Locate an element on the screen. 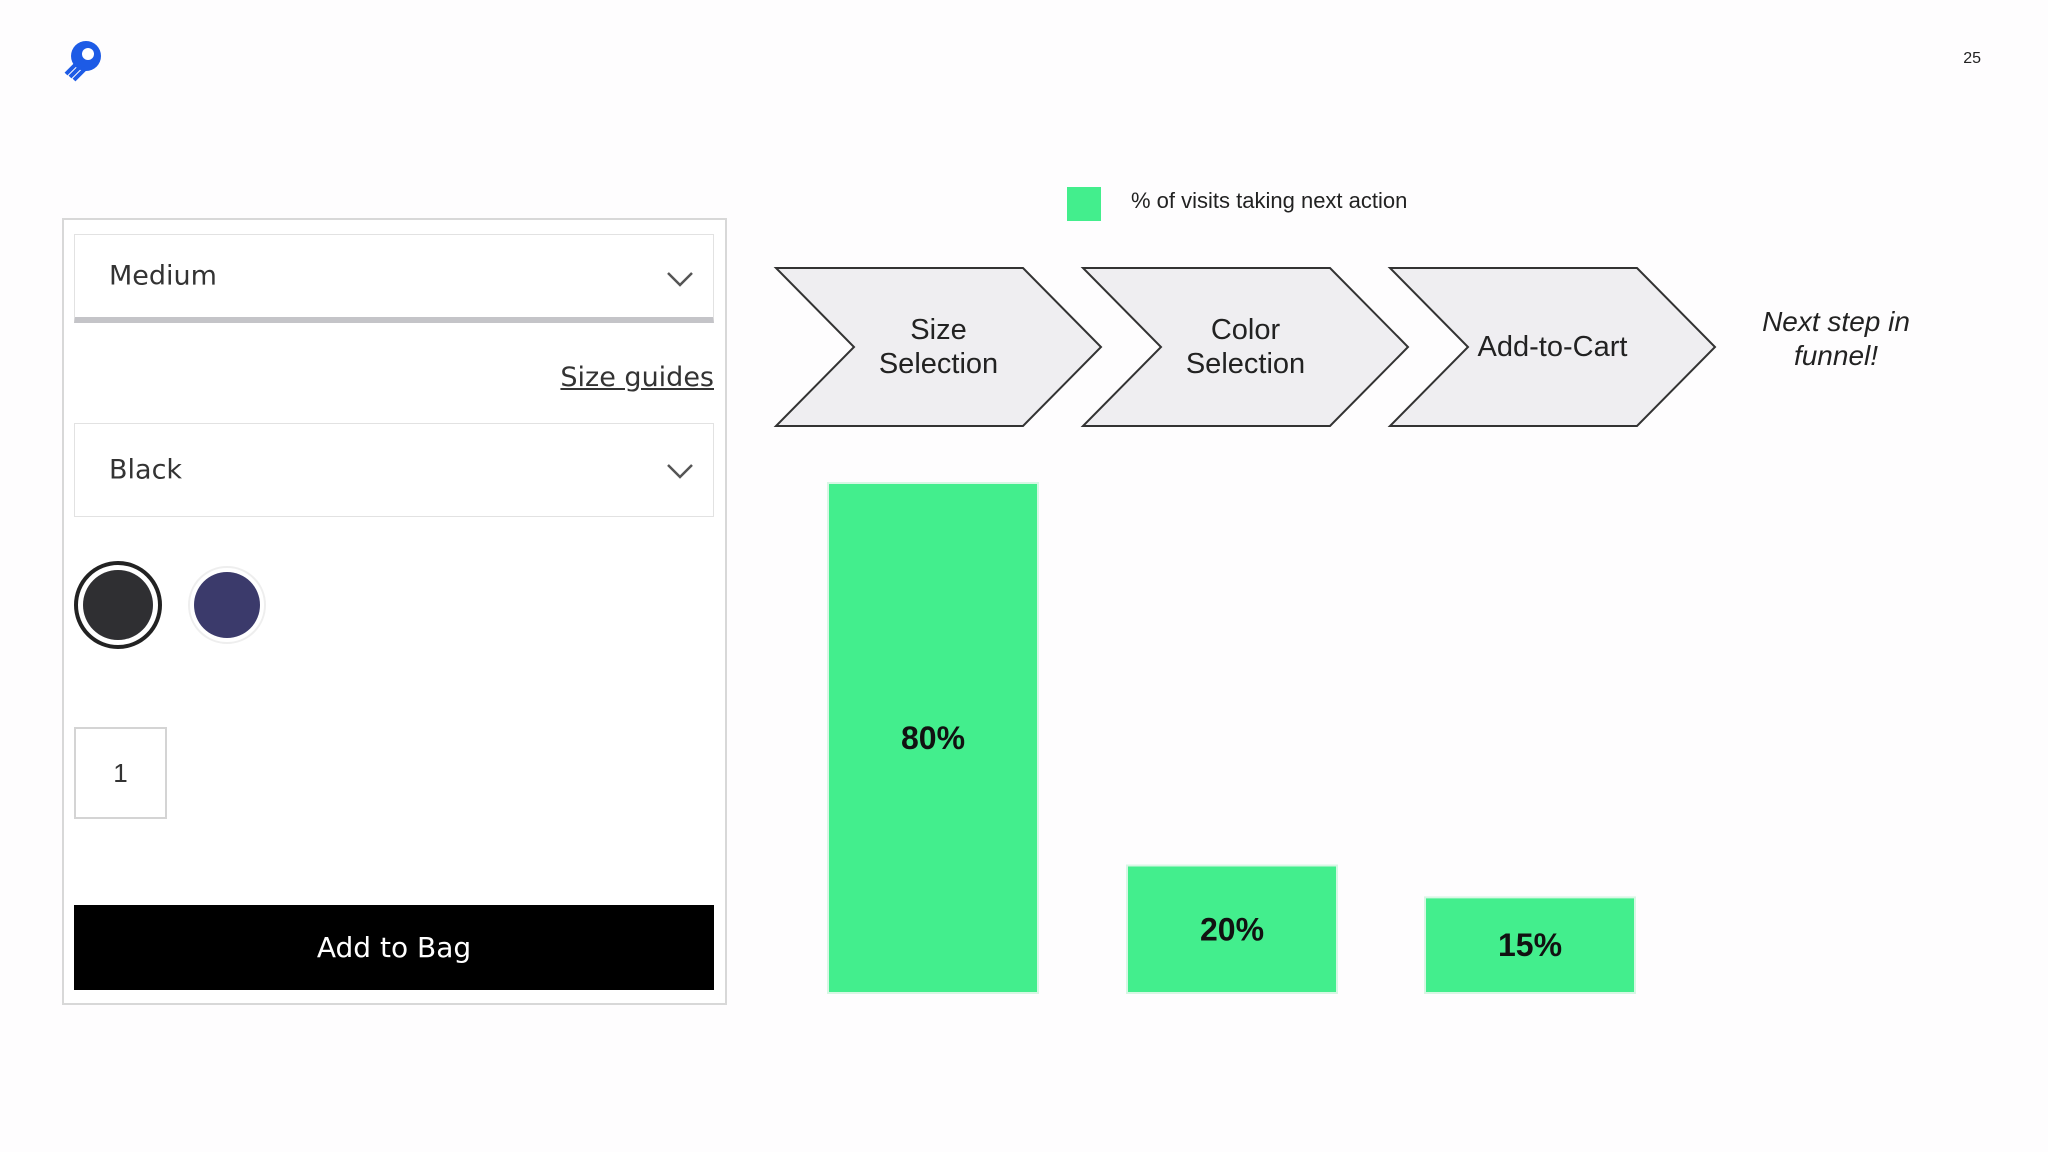  legend-label: % of visits taking next action is located at coordinates (1269, 200).